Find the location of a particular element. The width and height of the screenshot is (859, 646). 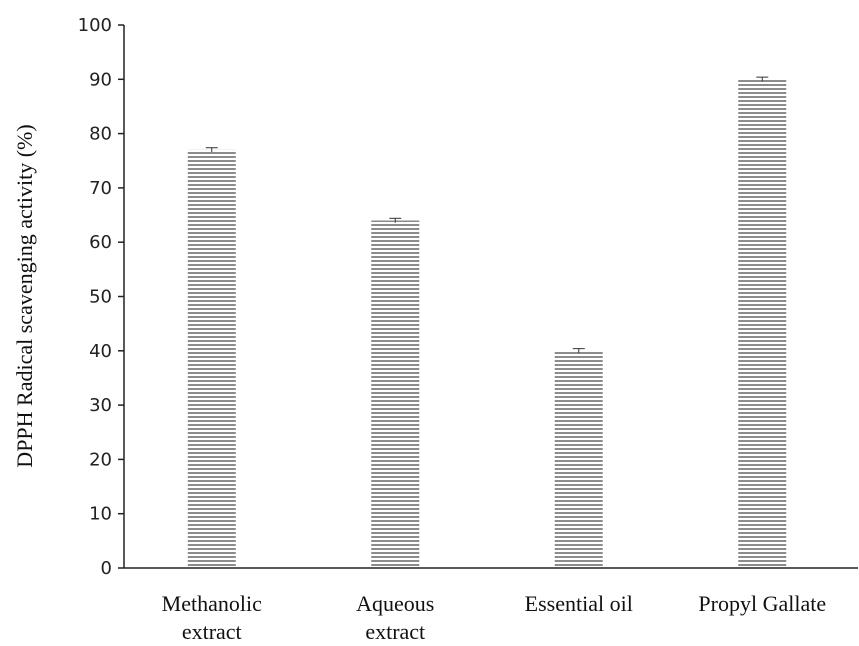

y-tick-label: 90 is located at coordinates (100, 79).